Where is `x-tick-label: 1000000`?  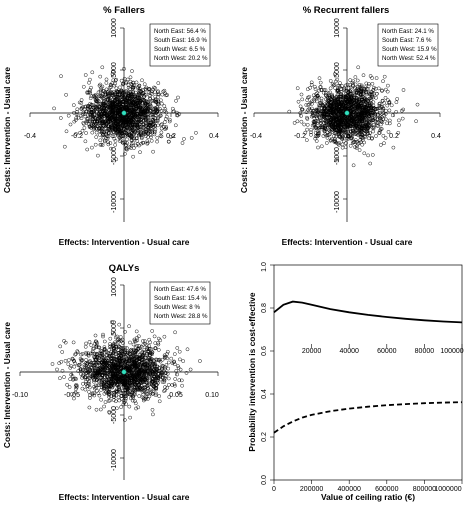
x-tick-label: 1000000 is located at coordinates (447, 489).